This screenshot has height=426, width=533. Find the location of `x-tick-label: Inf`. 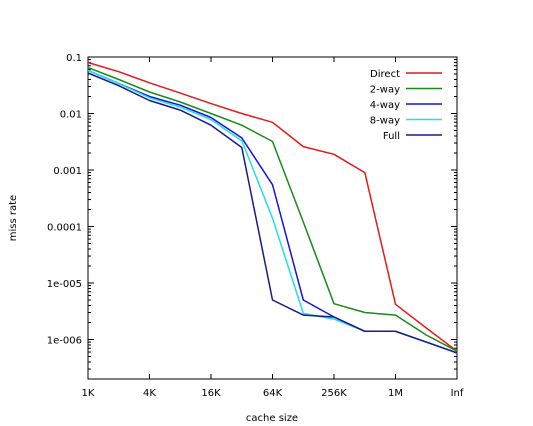

x-tick-label: Inf is located at coordinates (457, 393).